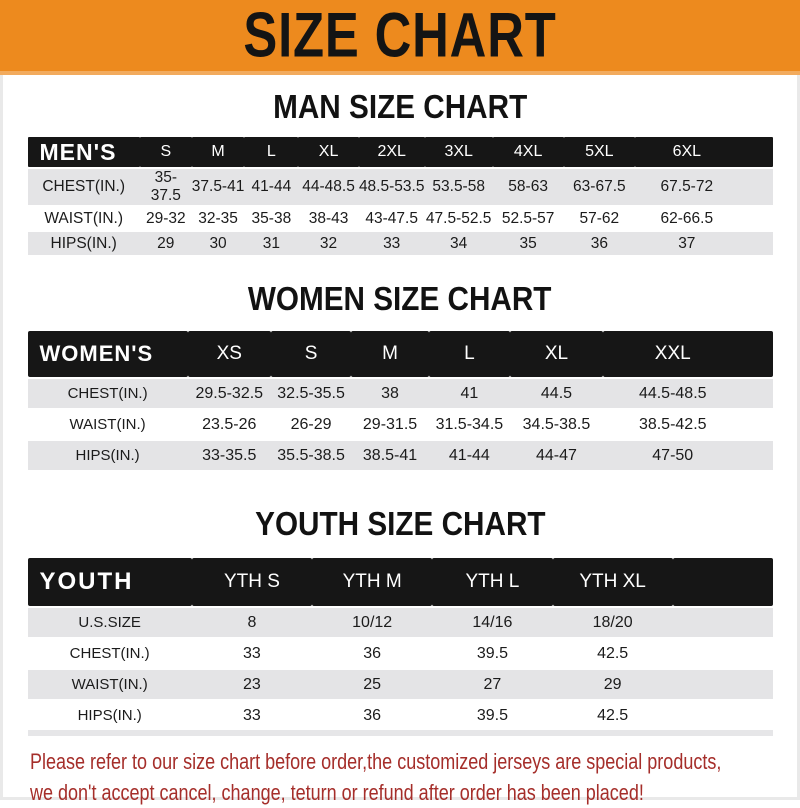 The height and width of the screenshot is (808, 800). What do you see at coordinates (704, 186) in the screenshot?
I see `size-value: 67.5-72` at bounding box center [704, 186].